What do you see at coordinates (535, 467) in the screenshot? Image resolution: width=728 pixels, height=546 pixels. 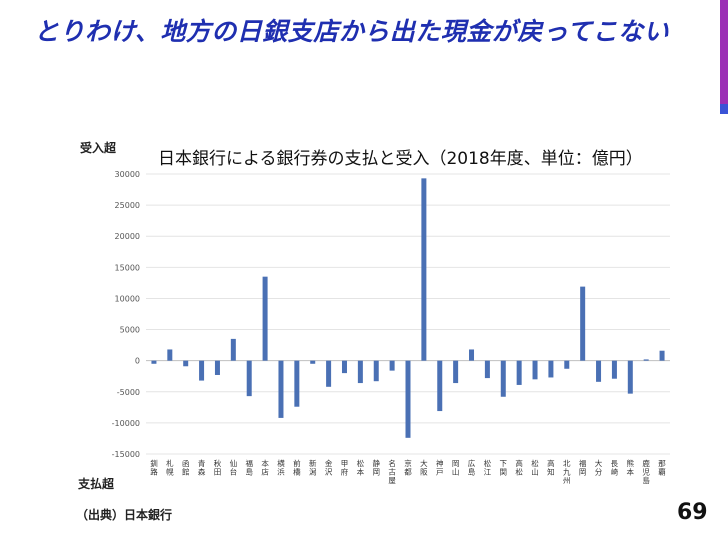 I see `x-tick-label: 松山` at bounding box center [535, 467].